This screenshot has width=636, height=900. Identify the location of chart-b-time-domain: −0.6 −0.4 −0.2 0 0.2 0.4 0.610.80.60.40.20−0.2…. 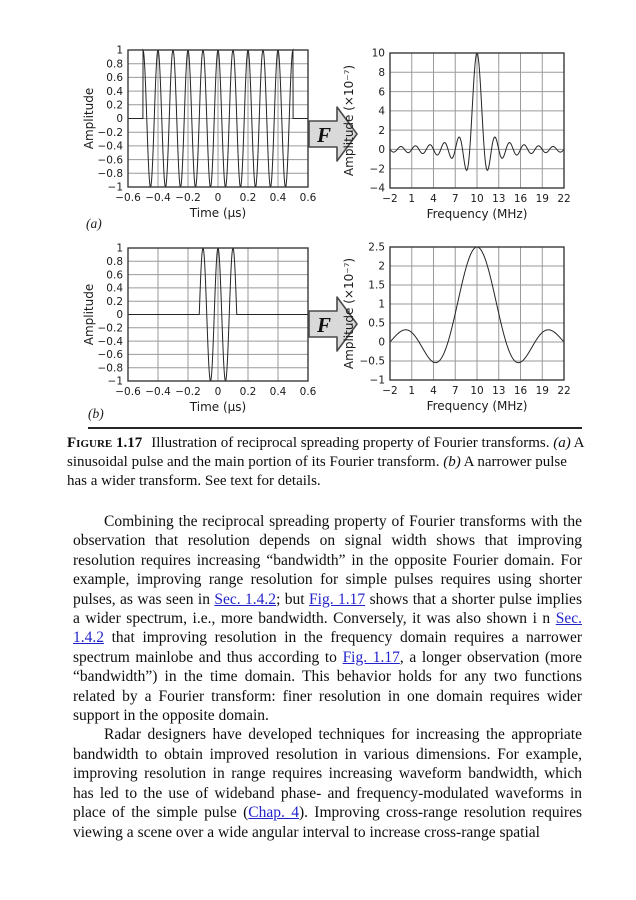
(199, 328).